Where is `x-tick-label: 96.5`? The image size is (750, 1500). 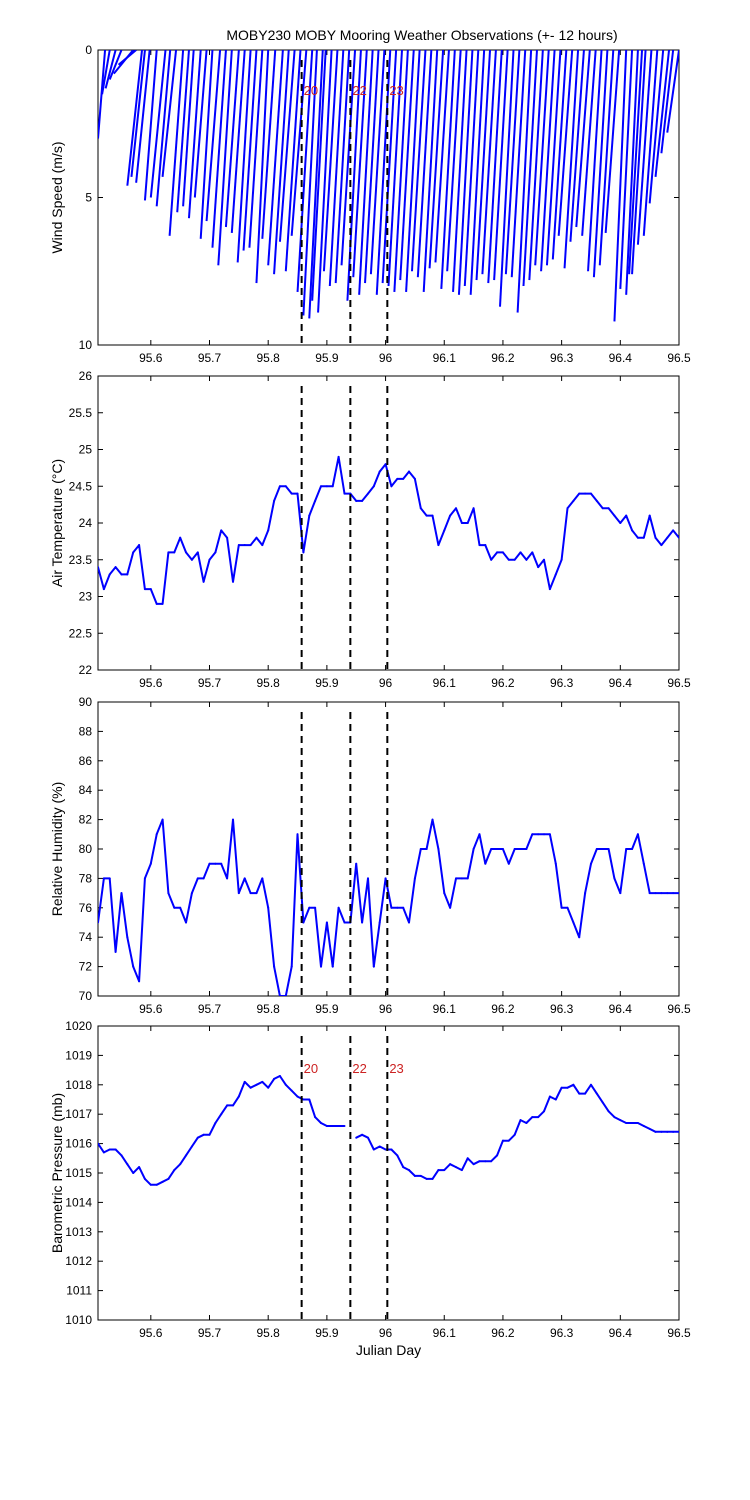
x-tick-label: 96.5 is located at coordinates (679, 1009).